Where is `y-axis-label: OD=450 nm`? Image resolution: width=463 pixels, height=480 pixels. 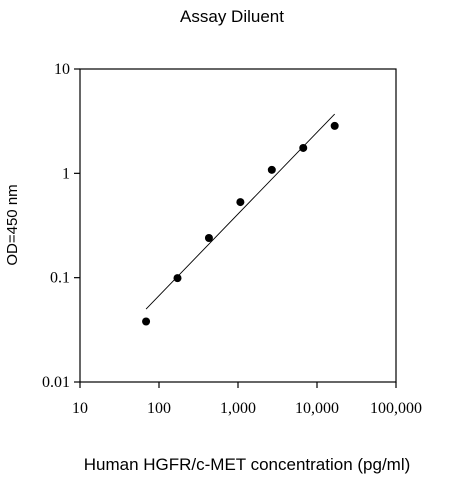 y-axis-label: OD=450 nm is located at coordinates (12, 224).